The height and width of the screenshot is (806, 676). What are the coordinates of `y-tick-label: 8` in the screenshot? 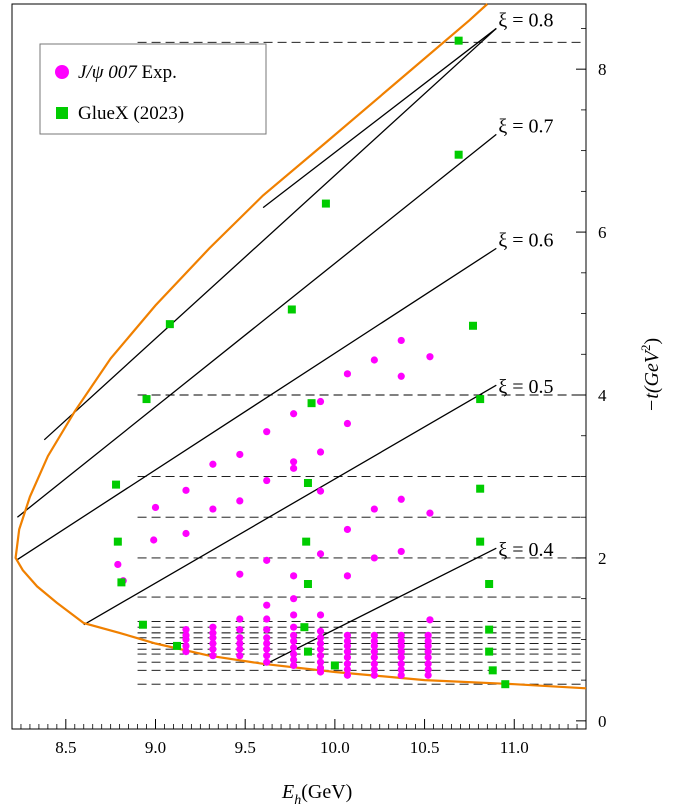 It's located at (602, 69).